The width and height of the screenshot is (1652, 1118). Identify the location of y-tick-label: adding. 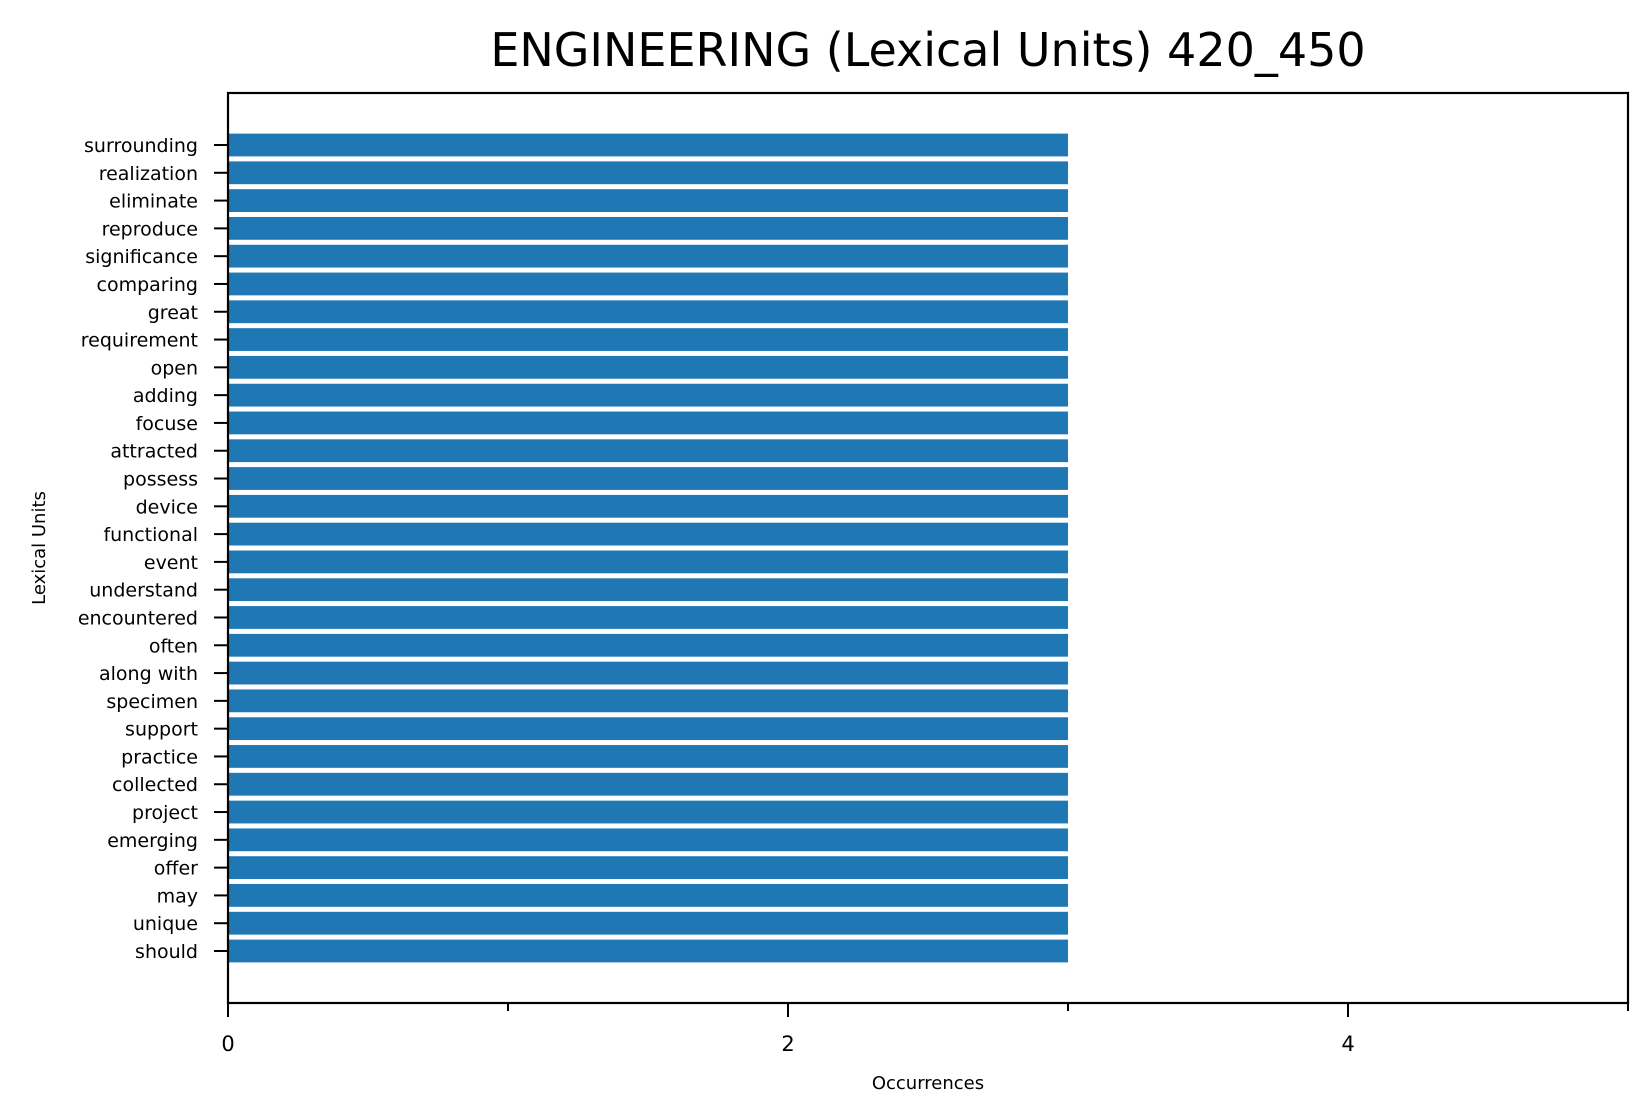
(165, 396).